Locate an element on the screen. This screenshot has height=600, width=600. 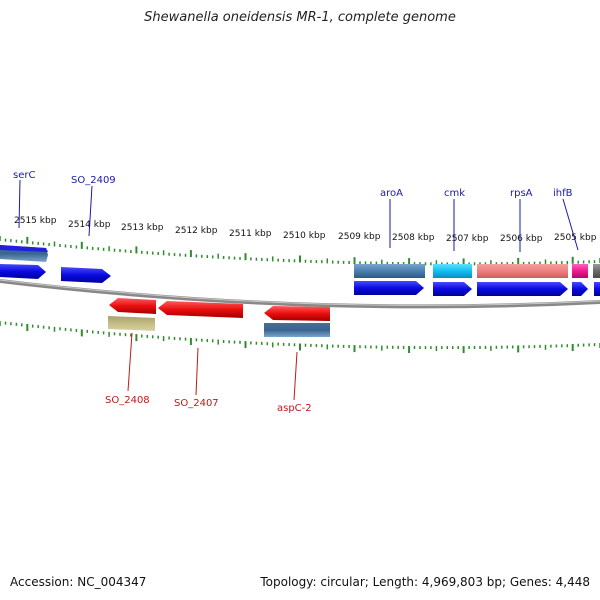
gene-label-serC: serC is located at coordinates (24, 175).